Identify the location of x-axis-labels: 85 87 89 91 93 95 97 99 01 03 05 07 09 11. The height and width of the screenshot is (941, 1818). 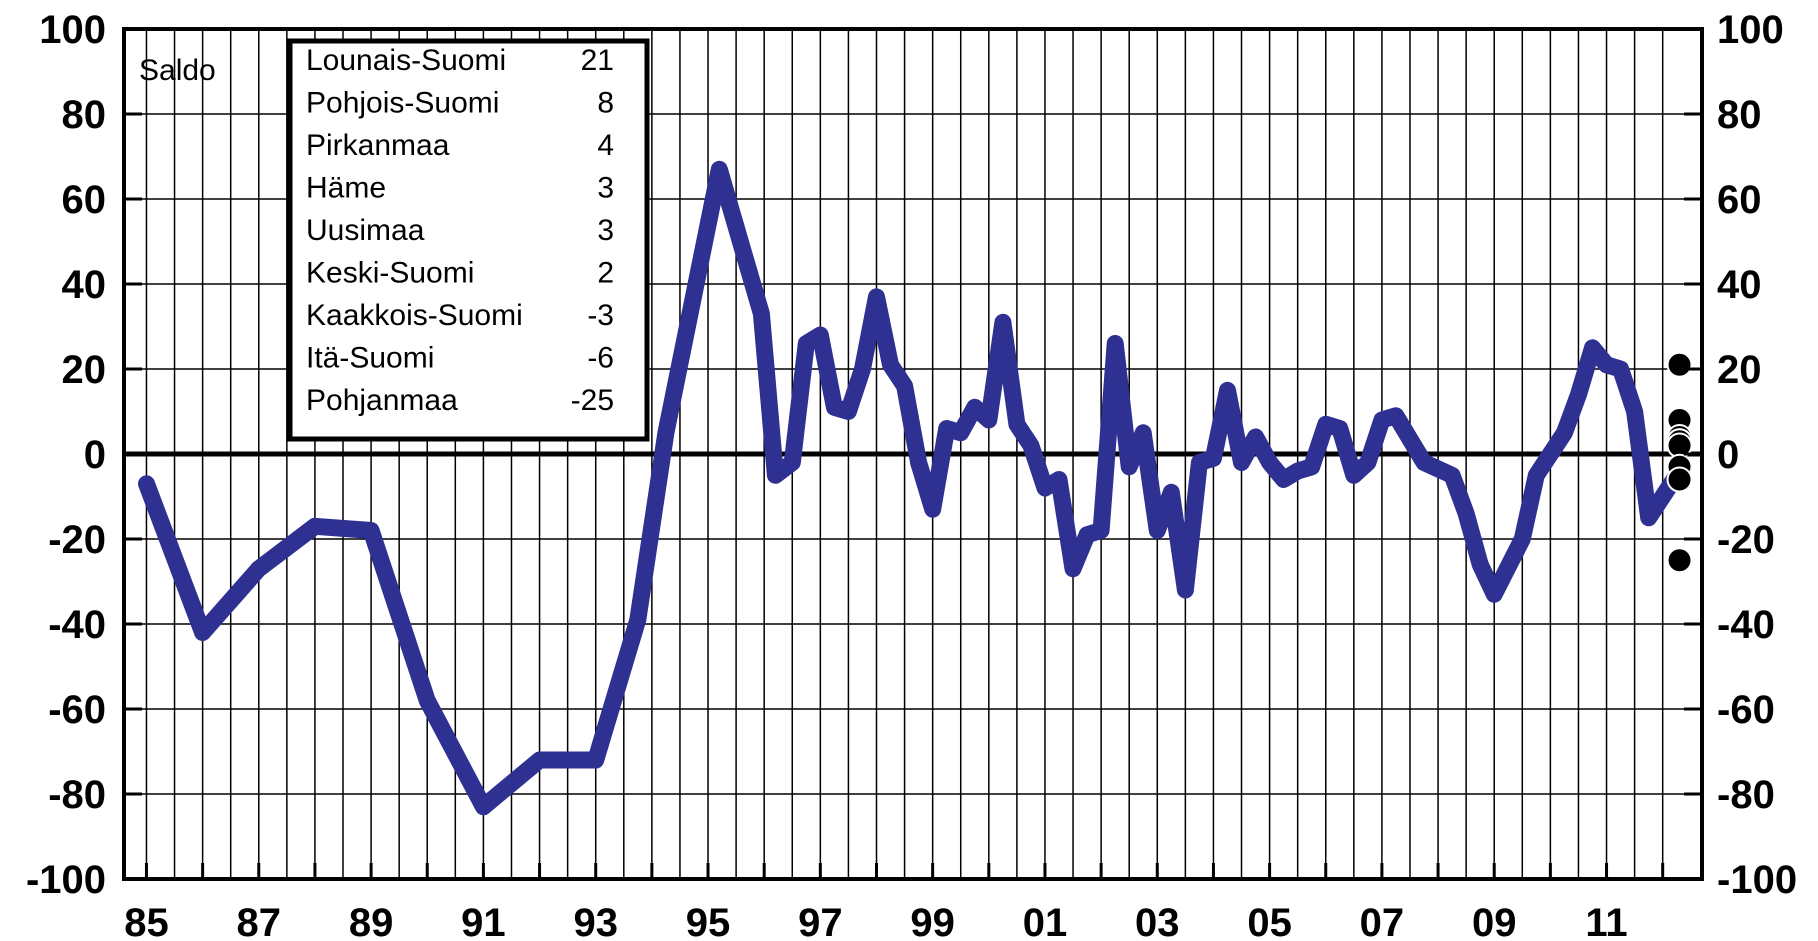
(875, 921).